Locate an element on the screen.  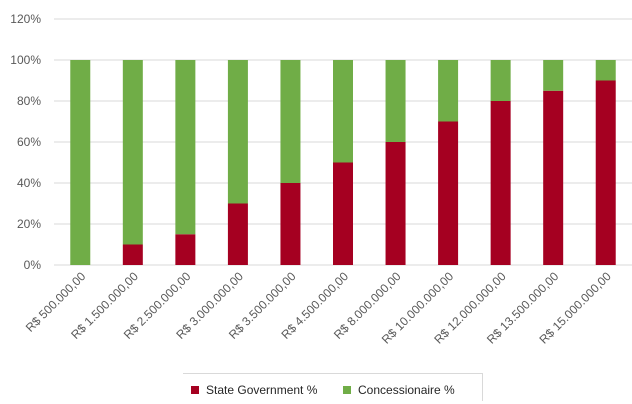
y-tick-label: 0% is located at coordinates (33, 265).